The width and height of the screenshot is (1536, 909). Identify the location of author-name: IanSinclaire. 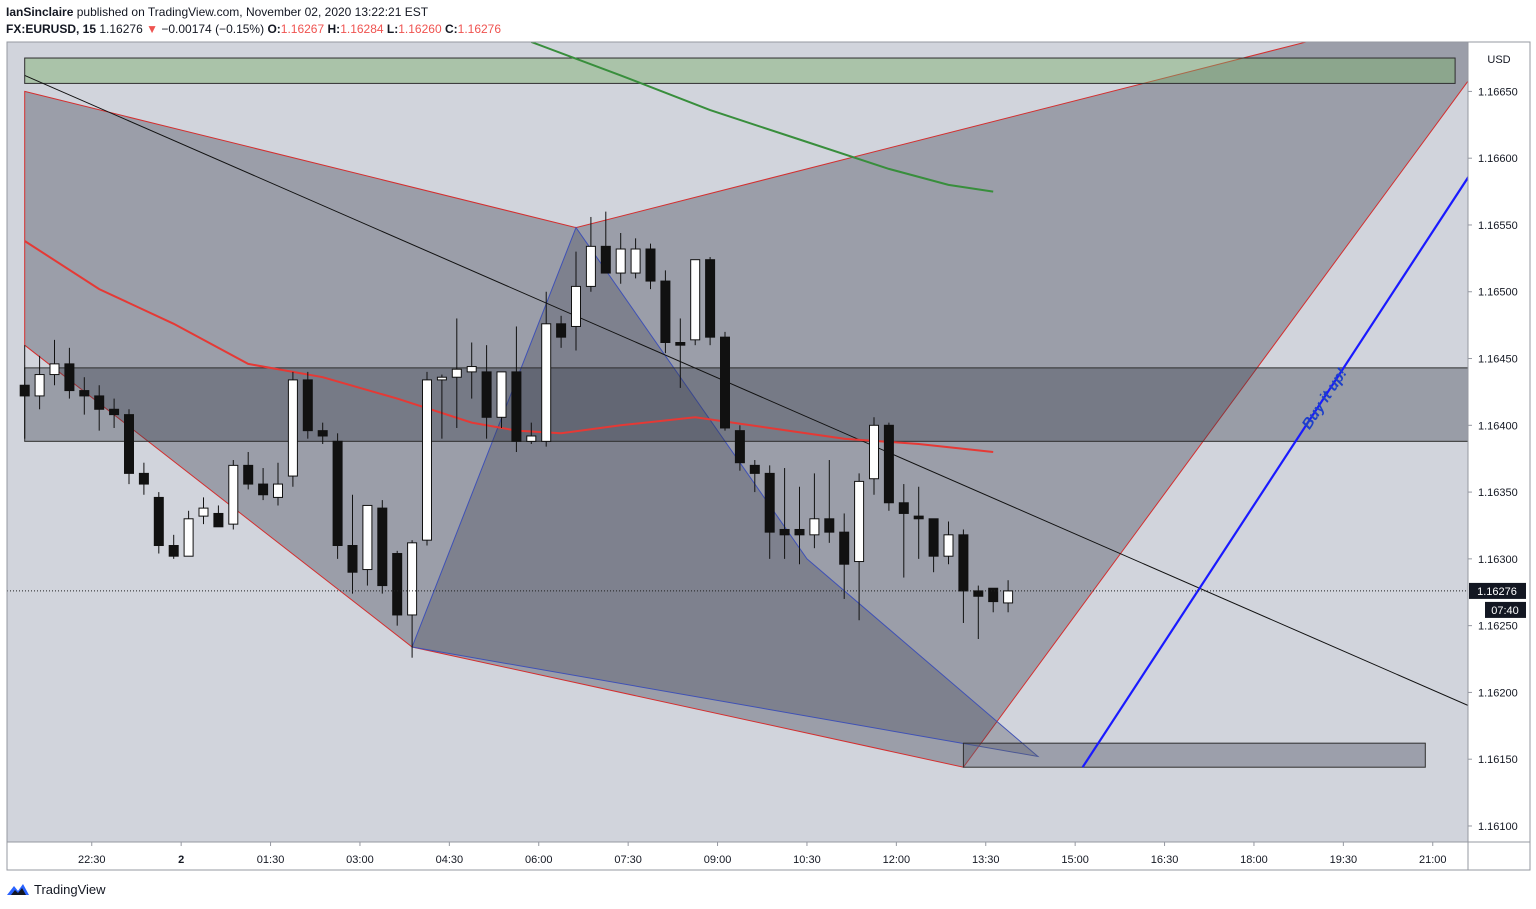
(40, 12).